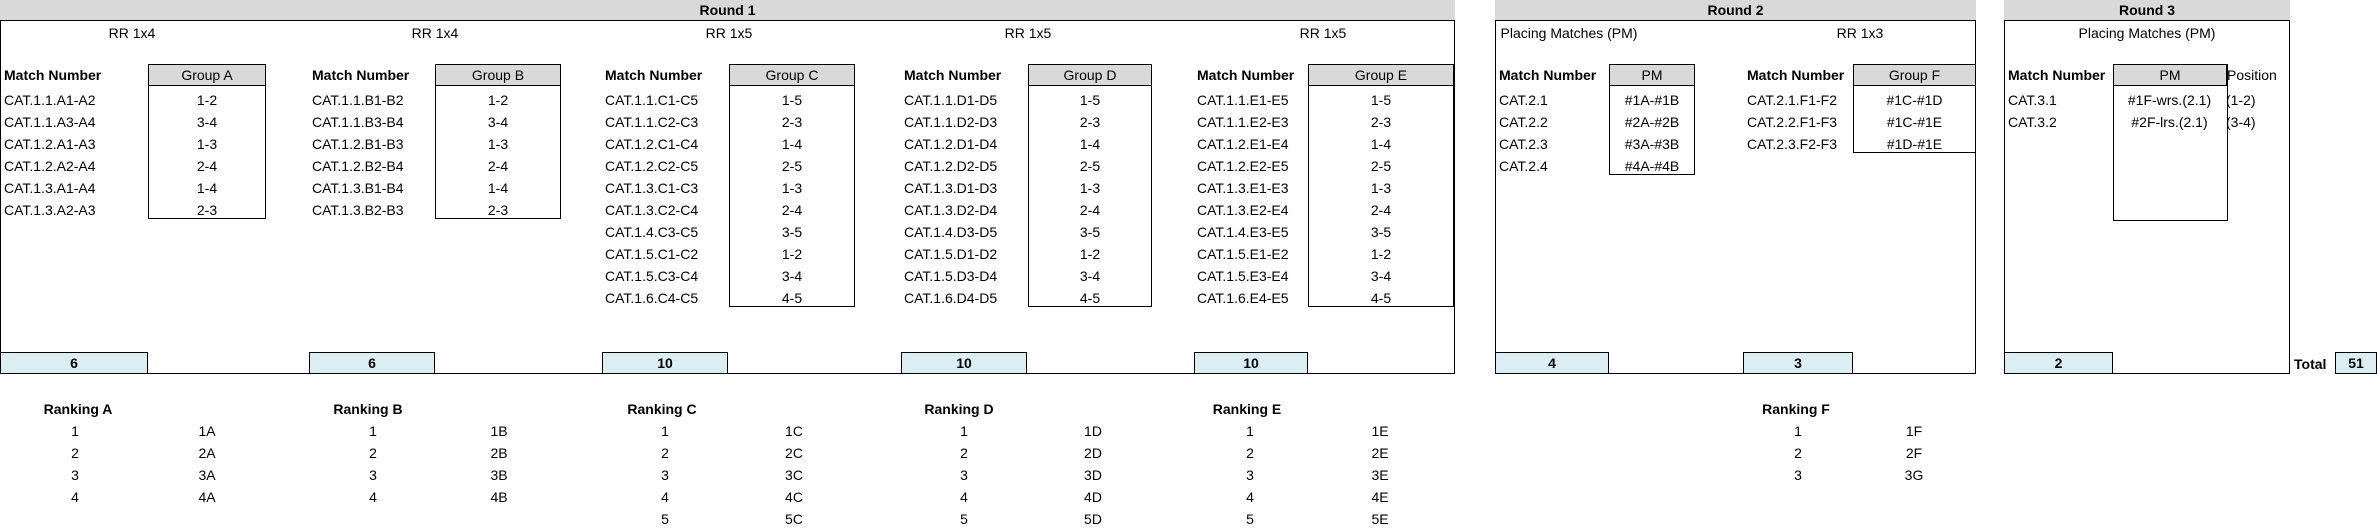 The image size is (2377, 530). What do you see at coordinates (1243, 166) in the screenshot?
I see `match-number: CAT.1.2.E2-E5` at bounding box center [1243, 166].